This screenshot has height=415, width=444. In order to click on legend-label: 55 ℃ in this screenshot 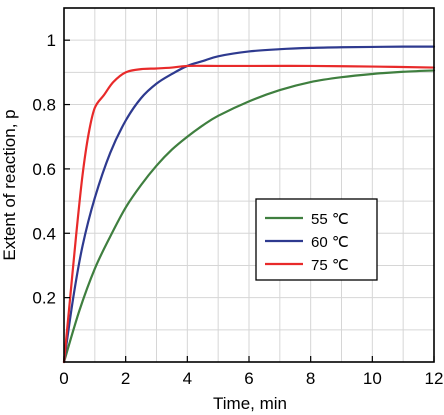, I will do `click(330, 219)`.